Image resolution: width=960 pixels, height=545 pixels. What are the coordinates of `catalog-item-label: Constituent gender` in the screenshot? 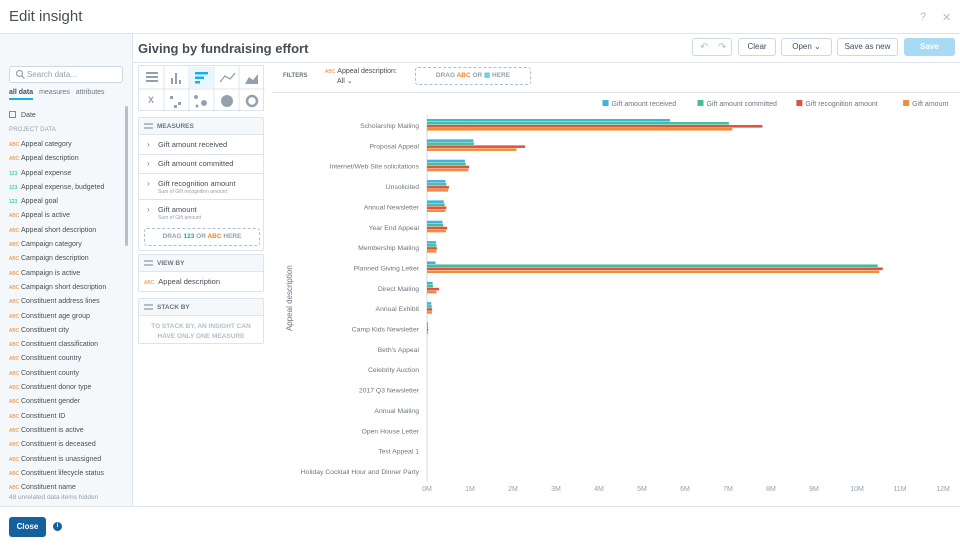 It's located at (51, 402).